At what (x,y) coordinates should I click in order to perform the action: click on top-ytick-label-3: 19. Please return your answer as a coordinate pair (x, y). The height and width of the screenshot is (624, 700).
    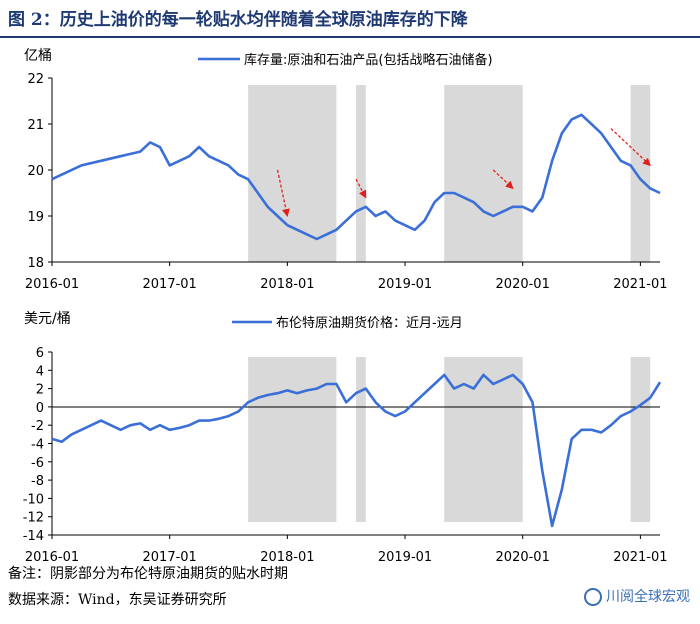
    Looking at the image, I should click on (35, 217).